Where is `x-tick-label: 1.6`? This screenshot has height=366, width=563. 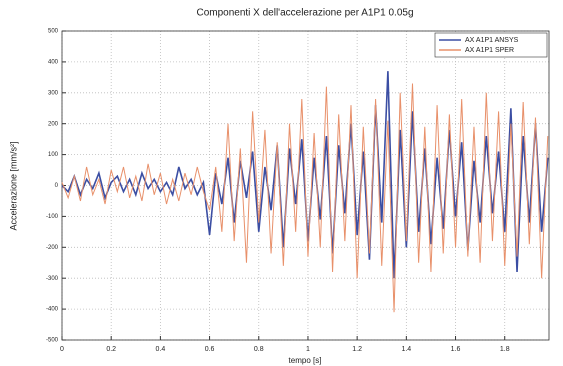 x-tick-label: 1.6 is located at coordinates (456, 349).